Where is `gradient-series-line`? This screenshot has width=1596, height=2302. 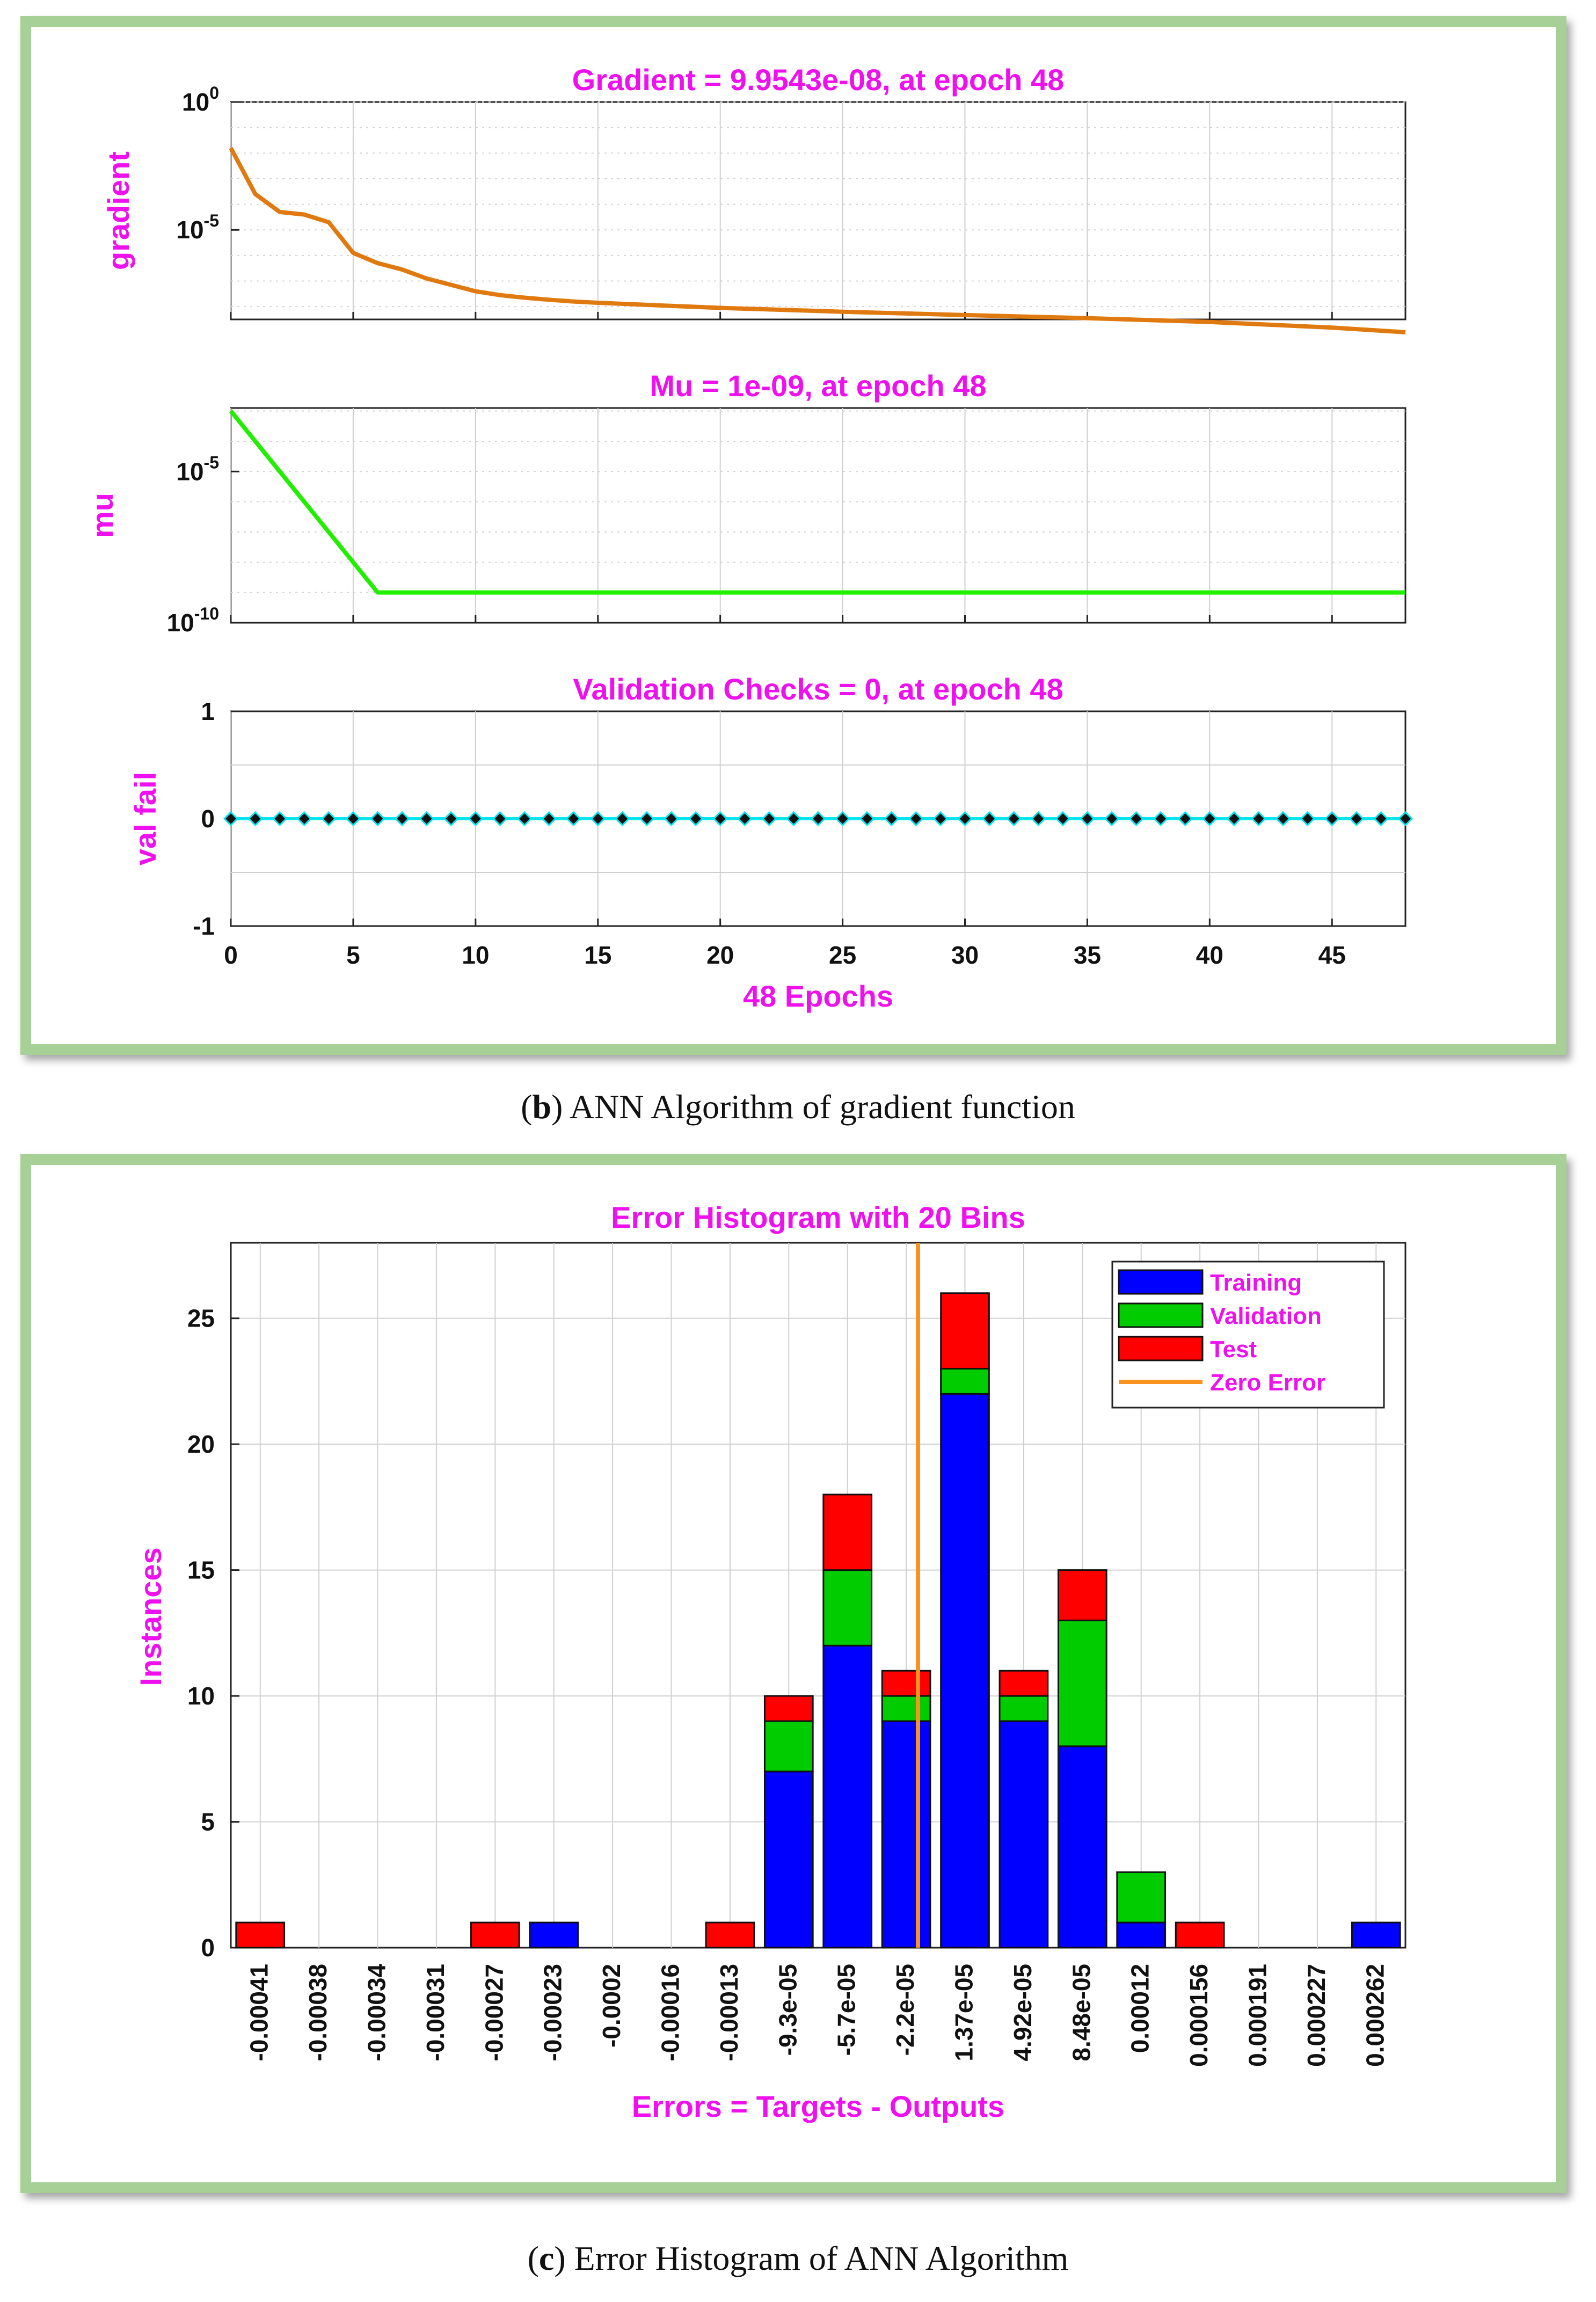
gradient-series-line is located at coordinates (818, 240).